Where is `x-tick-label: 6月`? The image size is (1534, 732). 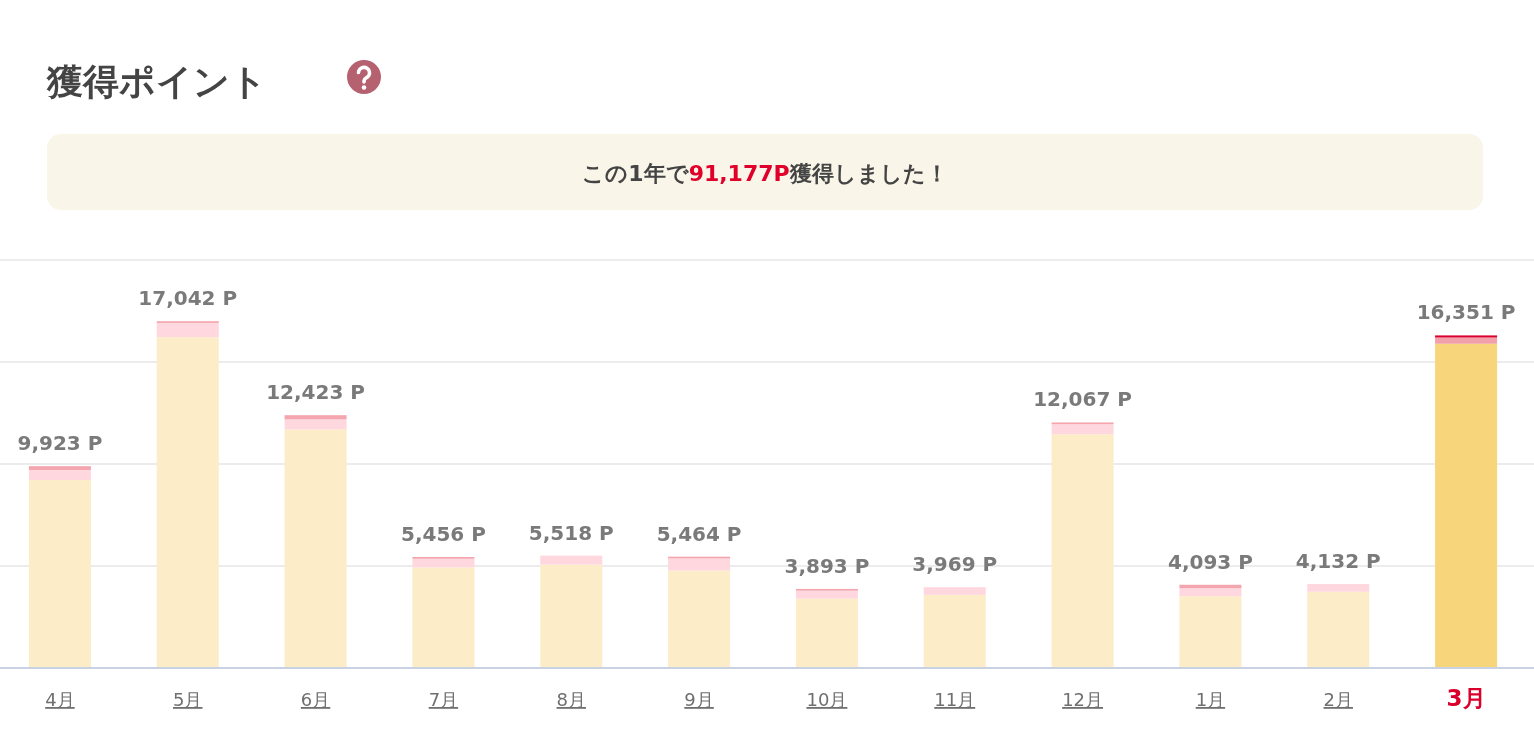 x-tick-label: 6月 is located at coordinates (315, 699).